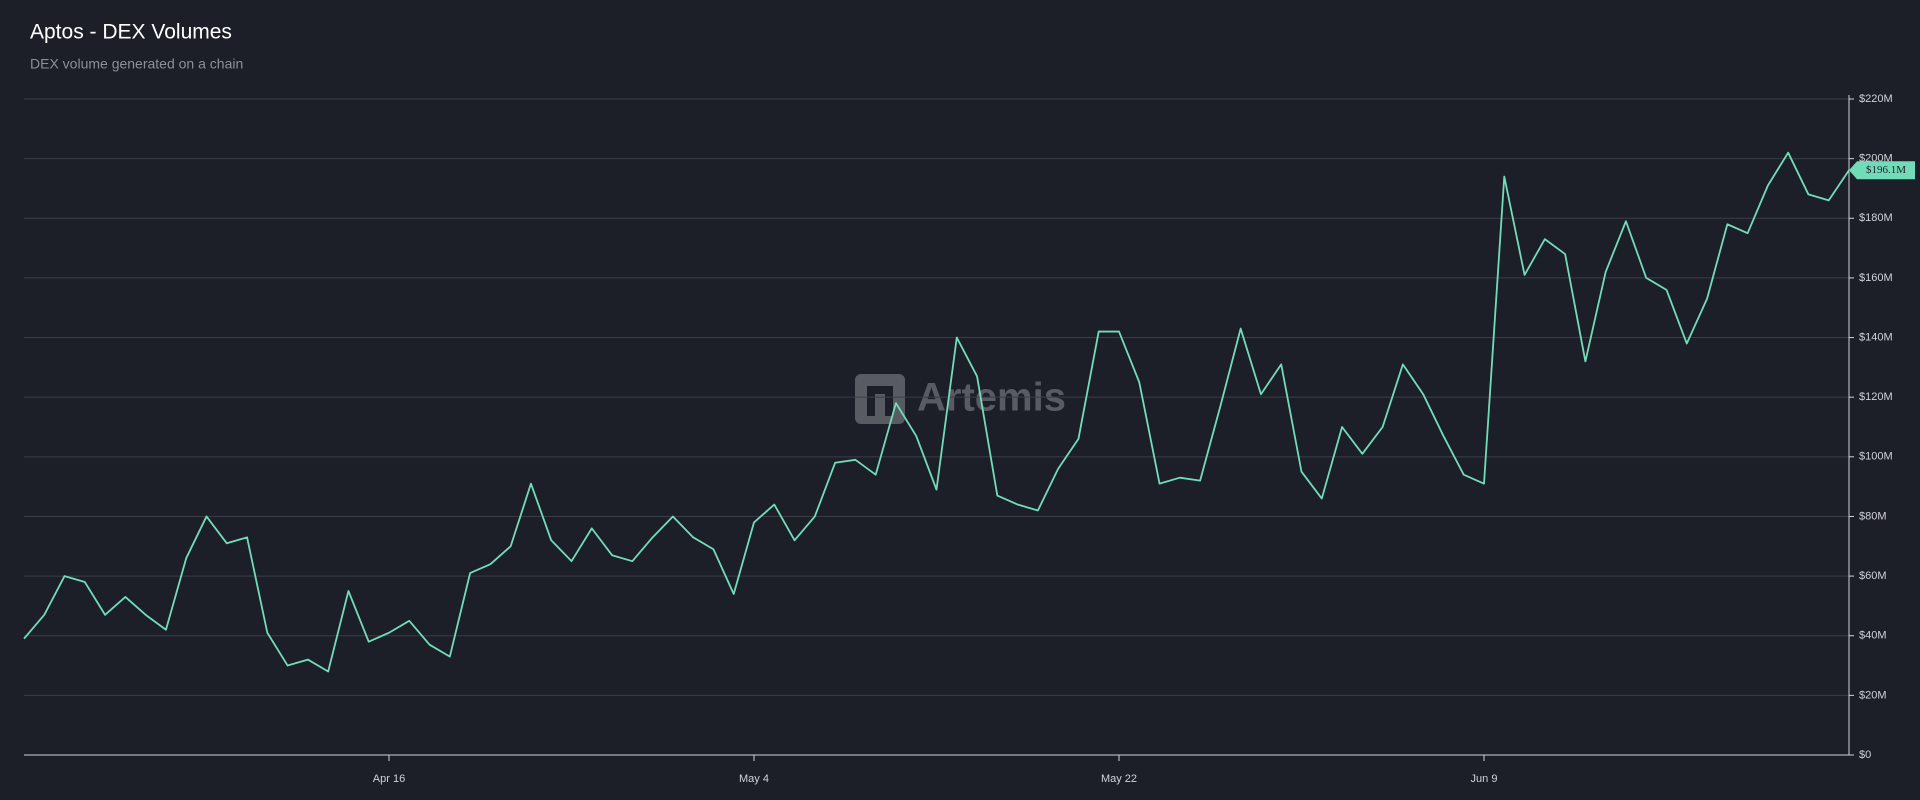 The height and width of the screenshot is (800, 1920). I want to click on y-tick-label: $0, so click(1865, 755).